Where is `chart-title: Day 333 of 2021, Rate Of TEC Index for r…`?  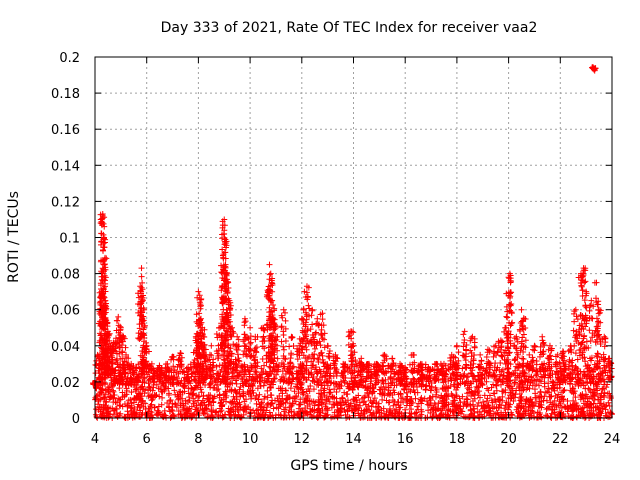
chart-title: Day 333 of 2021, Rate Of TEC Index for r… is located at coordinates (349, 28).